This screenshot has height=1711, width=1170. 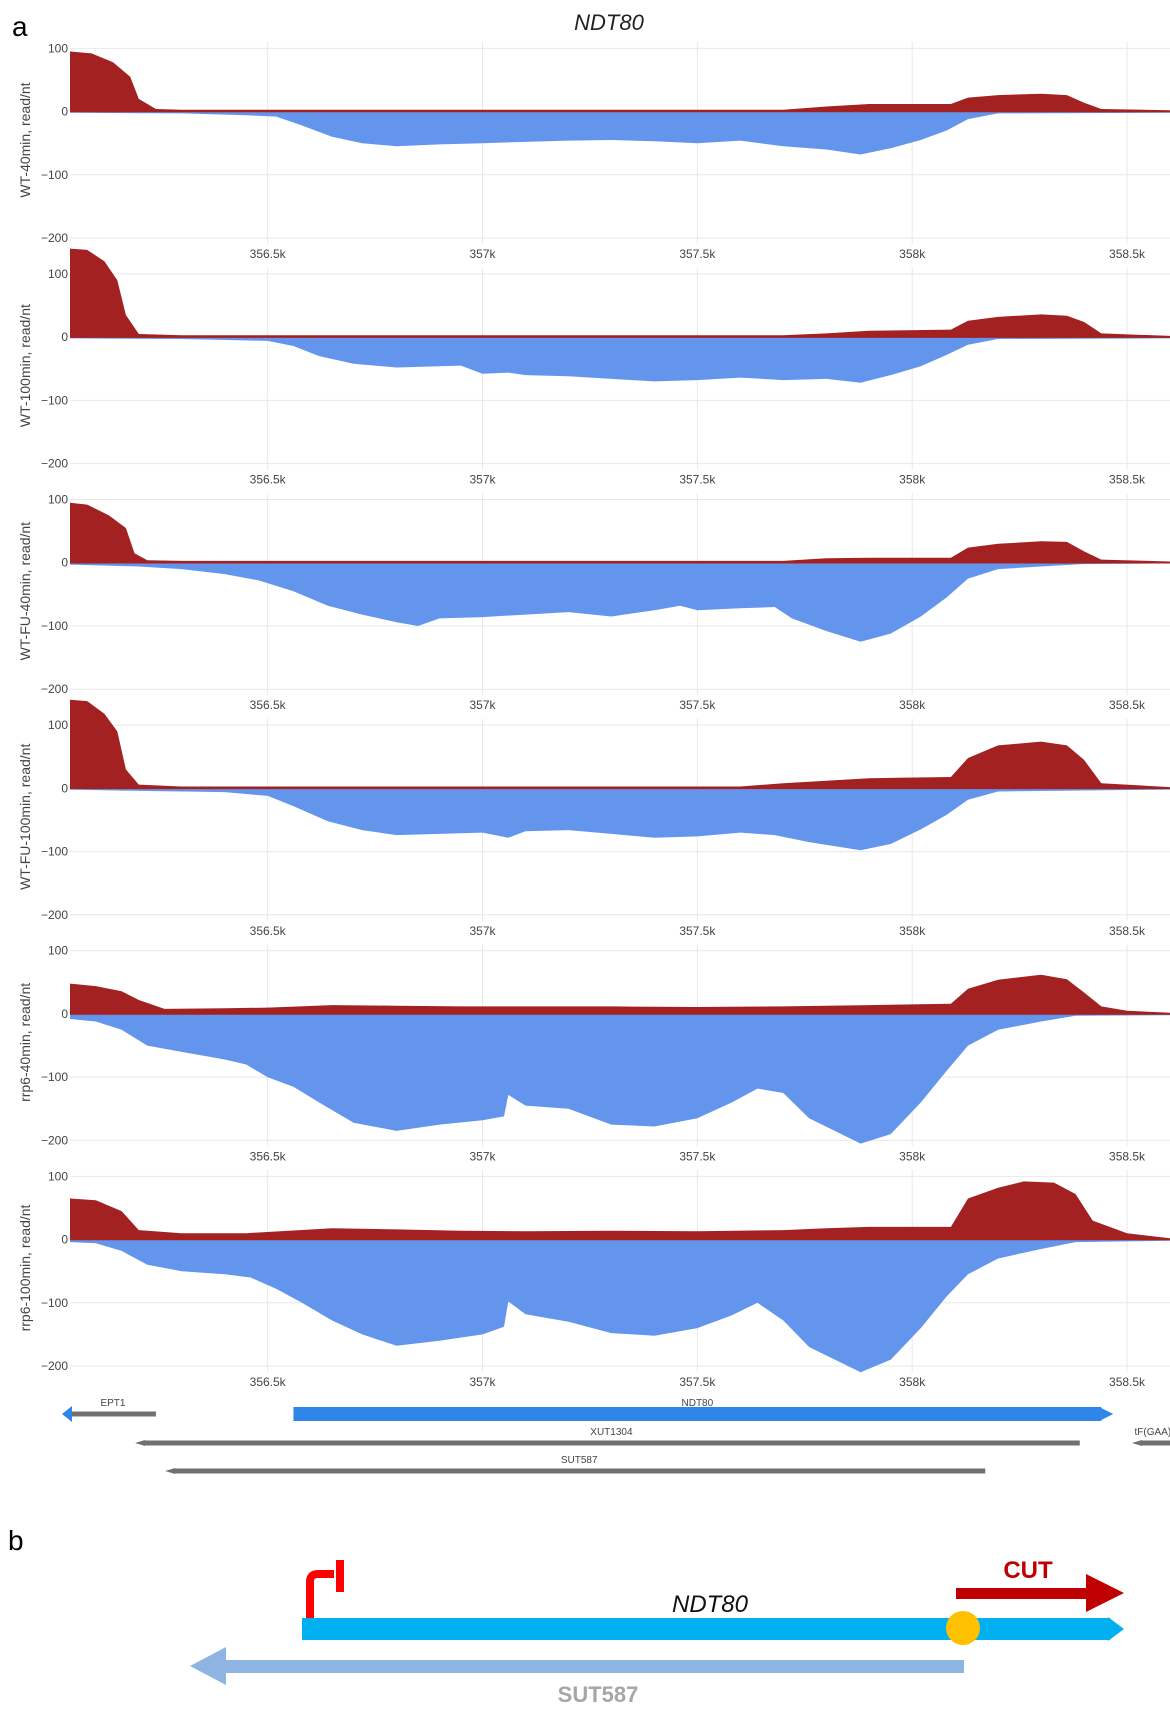 I want to click on gene-feature: XUT1304, so click(x=607, y=1436).